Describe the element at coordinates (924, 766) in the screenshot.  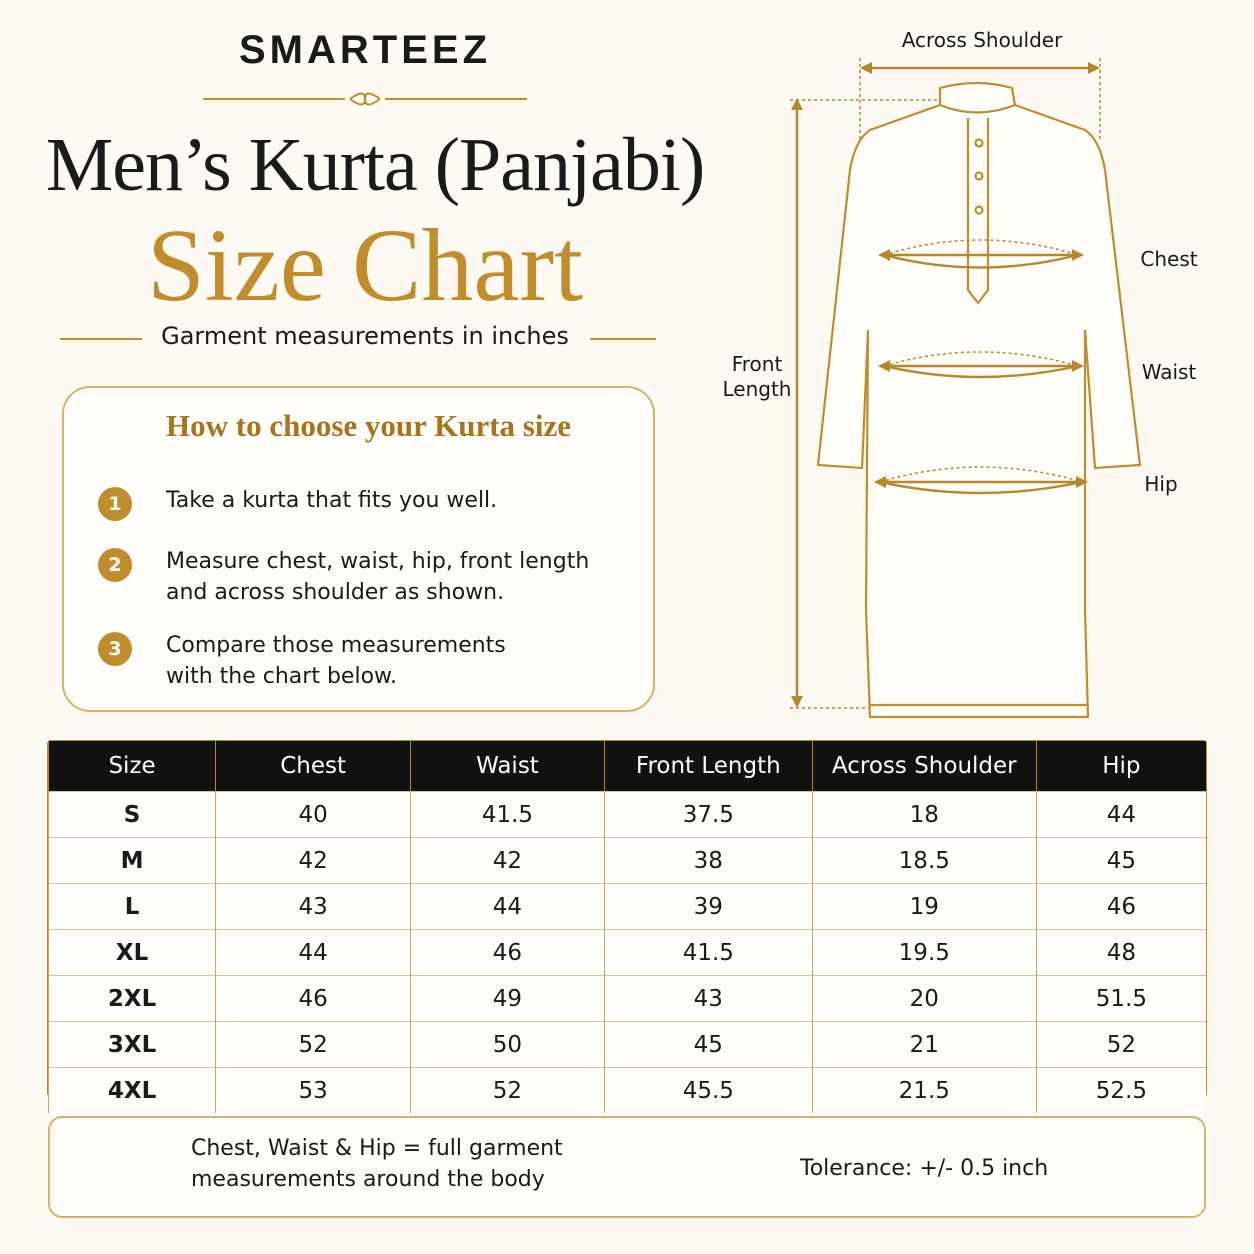
I see `column-header: Across Shoulder` at that location.